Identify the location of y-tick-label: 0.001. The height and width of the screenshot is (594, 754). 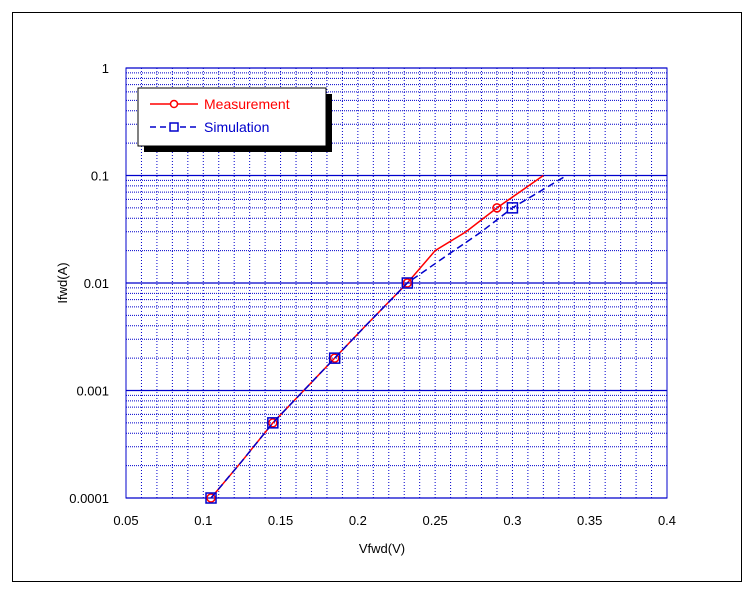
(92, 391).